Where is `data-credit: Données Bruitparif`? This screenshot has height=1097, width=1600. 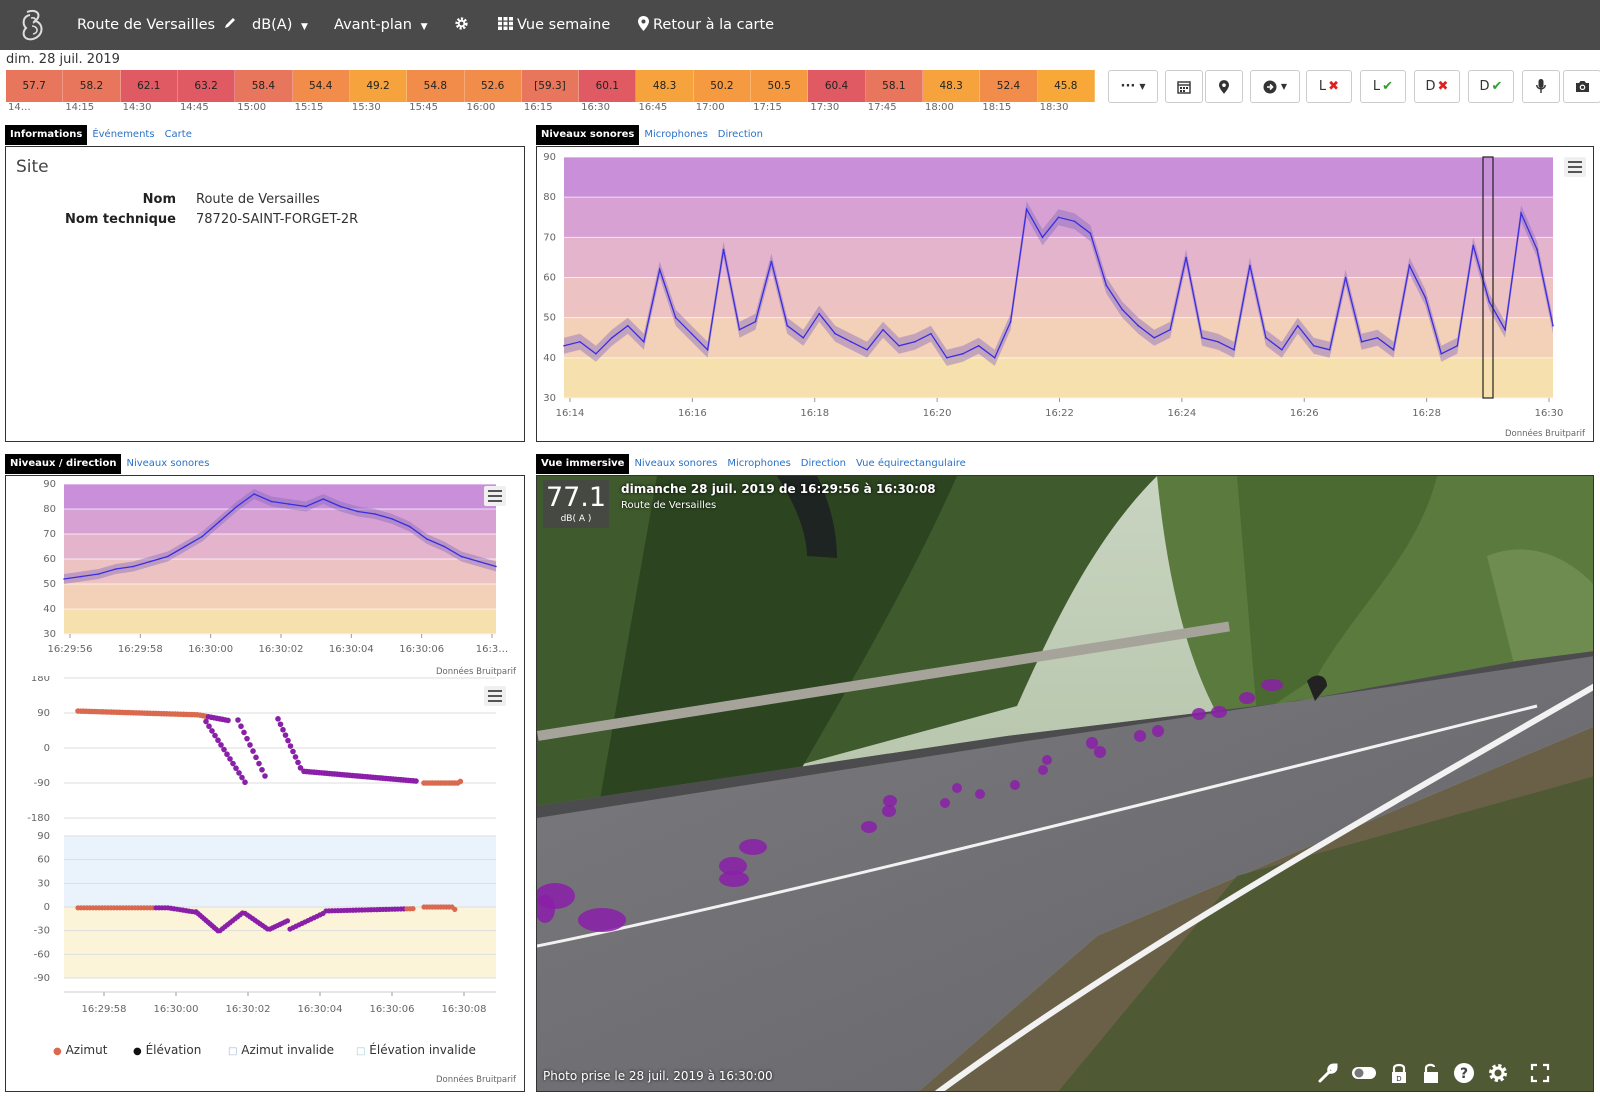
data-credit: Données Bruitparif is located at coordinates (1545, 434).